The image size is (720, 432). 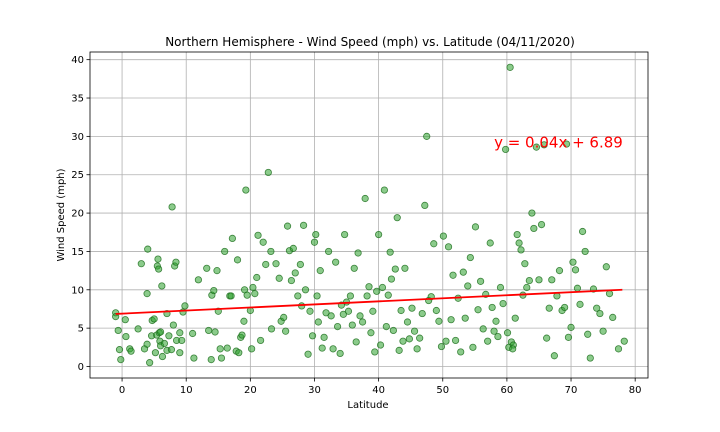 I want to click on y-tick-label: 15, so click(x=77, y=252).